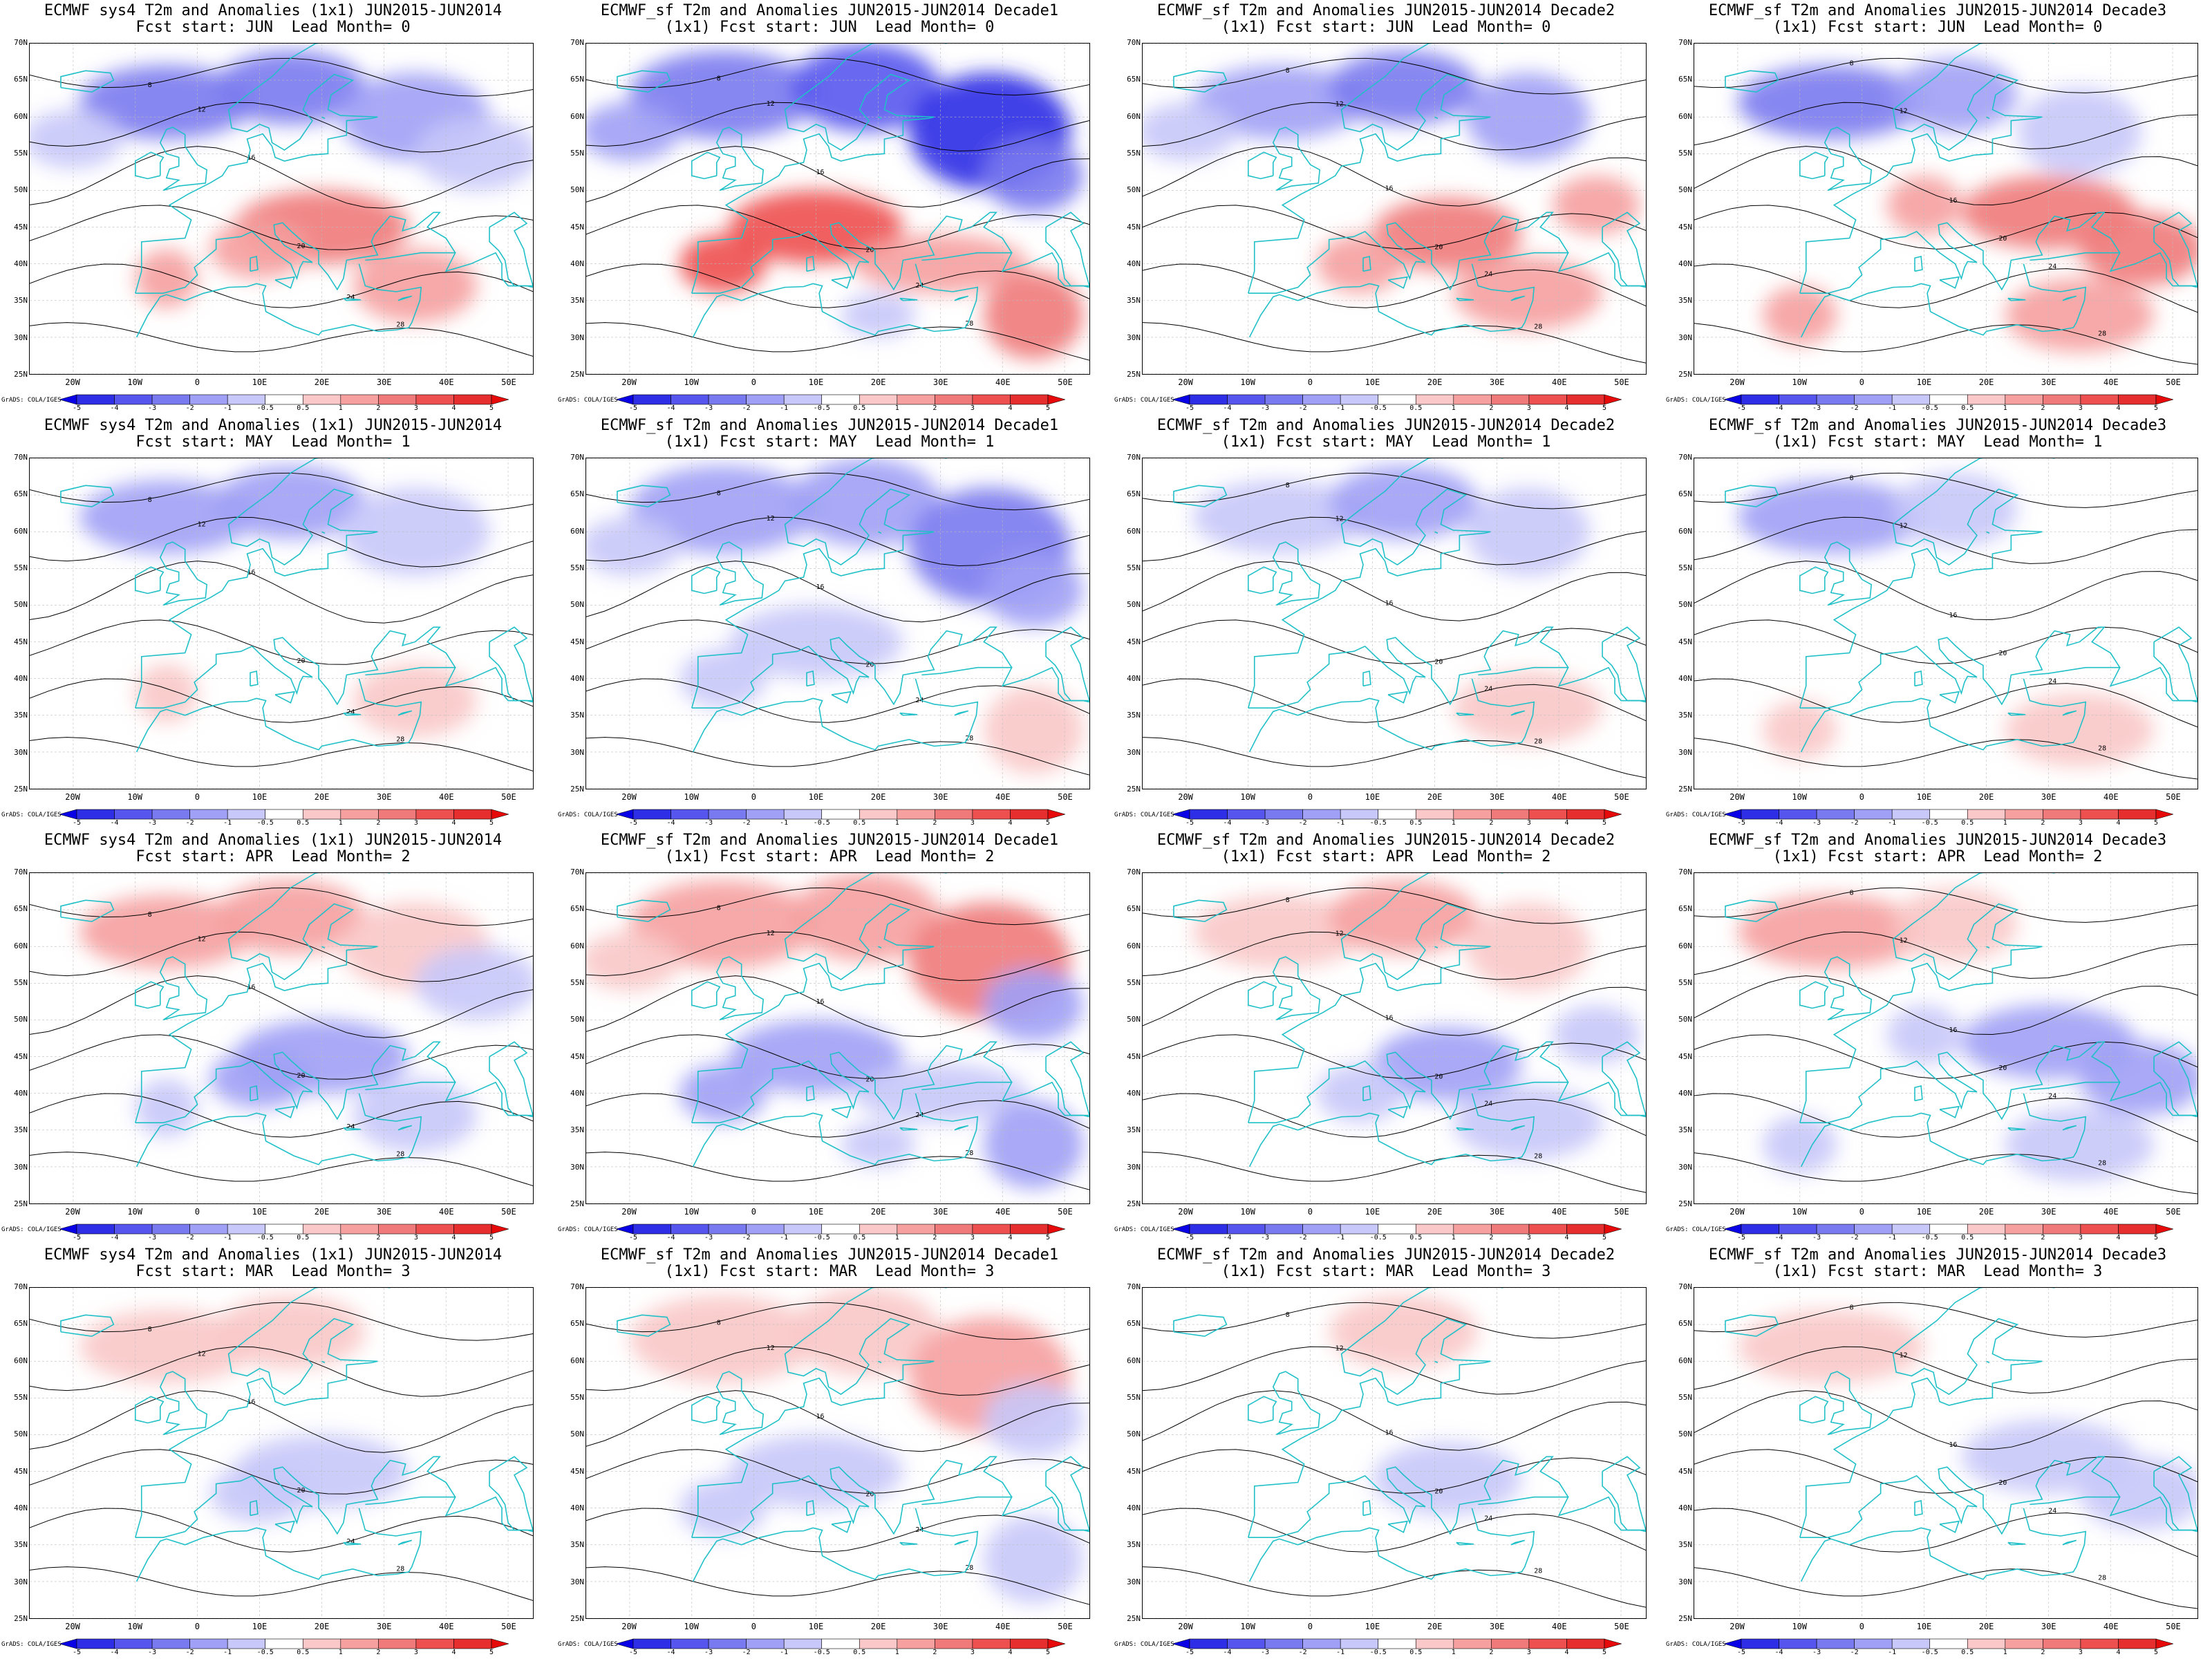 Image resolution: width=2212 pixels, height=1659 pixels. Describe the element at coordinates (1685, 1360) in the screenshot. I see `latitude-tick: 60N` at that location.